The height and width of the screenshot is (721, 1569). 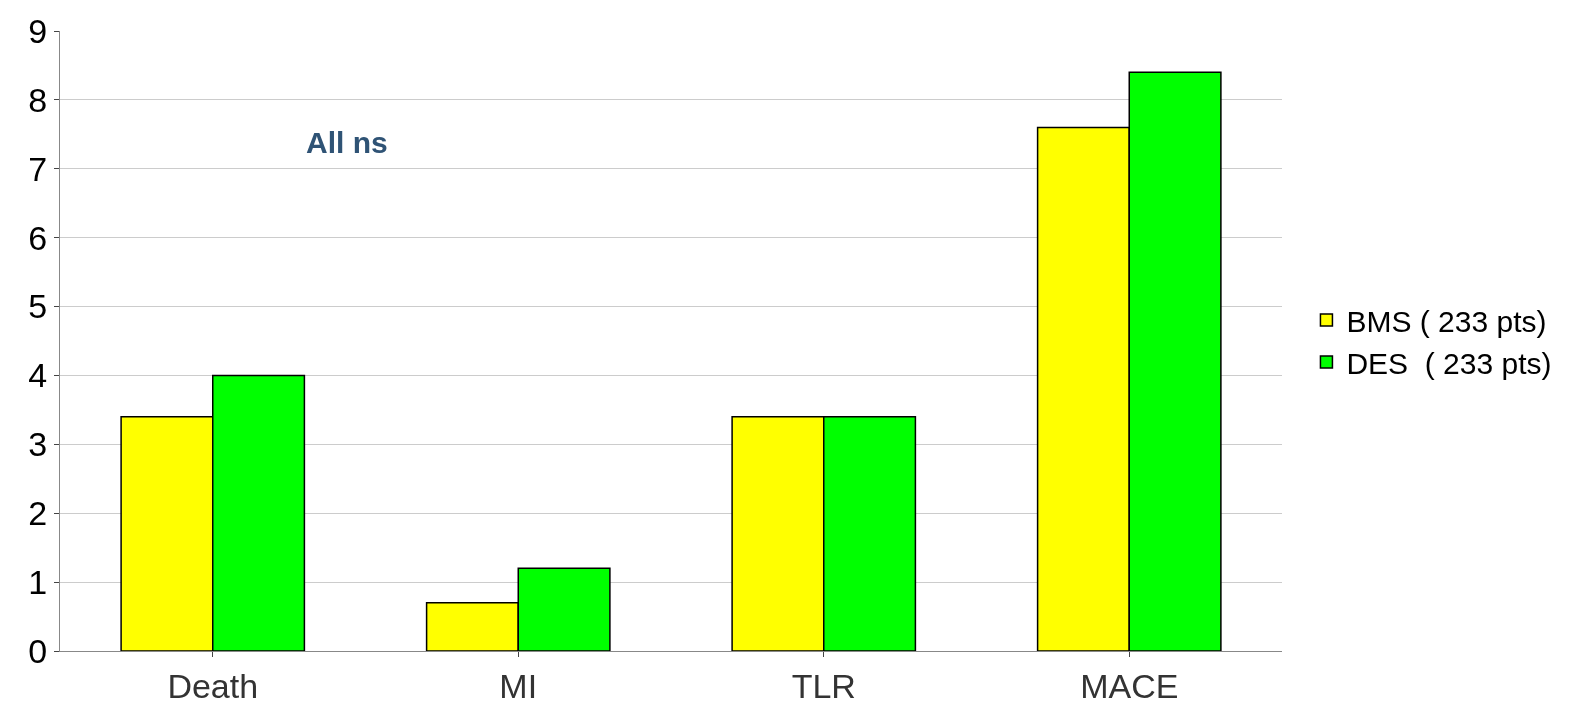 What do you see at coordinates (347, 142) in the screenshot?
I see `annotation: All ns` at bounding box center [347, 142].